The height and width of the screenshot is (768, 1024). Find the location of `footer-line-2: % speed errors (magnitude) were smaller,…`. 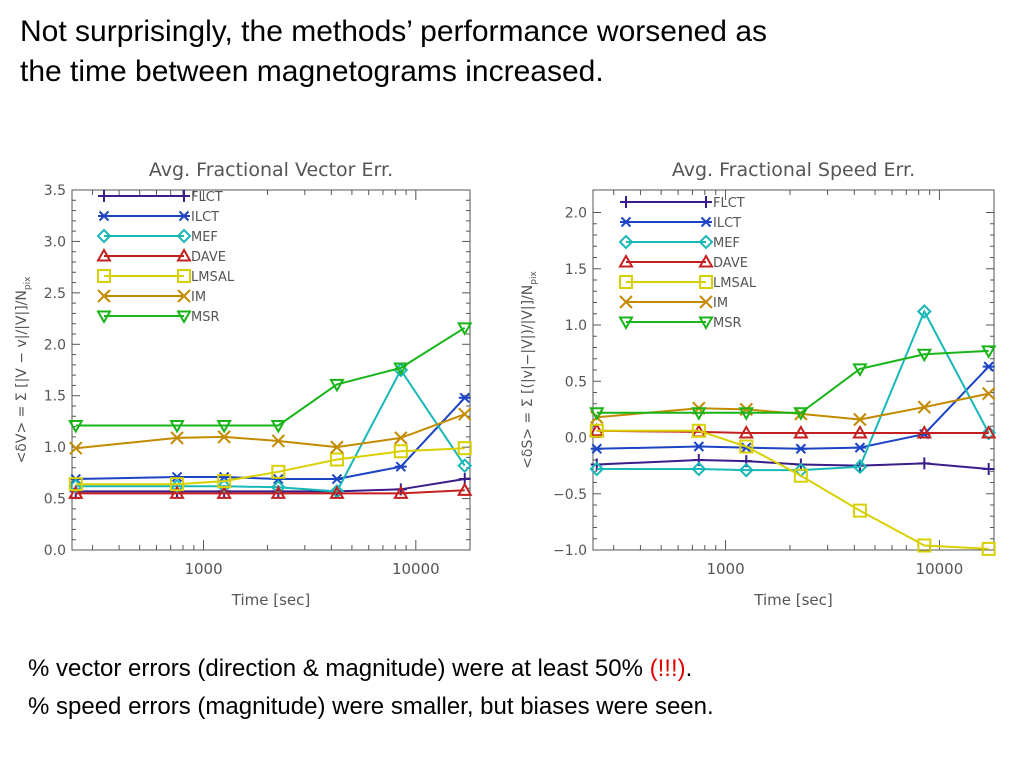

footer-line-2: % speed errors (magnitude) were smaller,… is located at coordinates (371, 706).